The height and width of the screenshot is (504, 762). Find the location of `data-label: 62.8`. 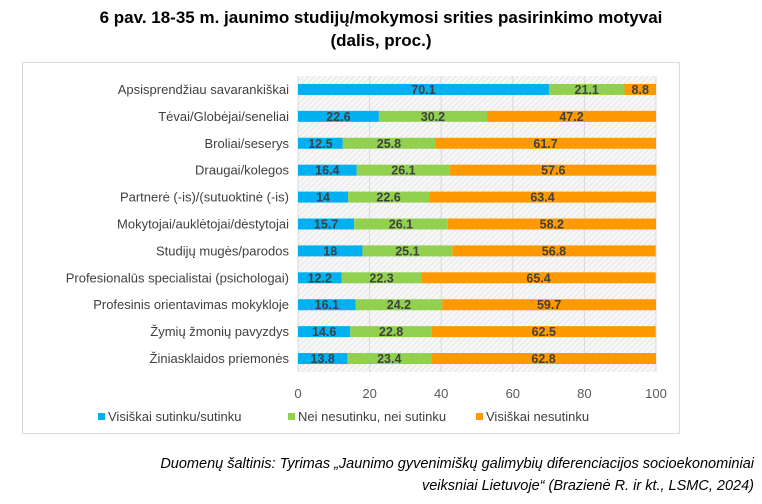

data-label: 62.8 is located at coordinates (543, 359).